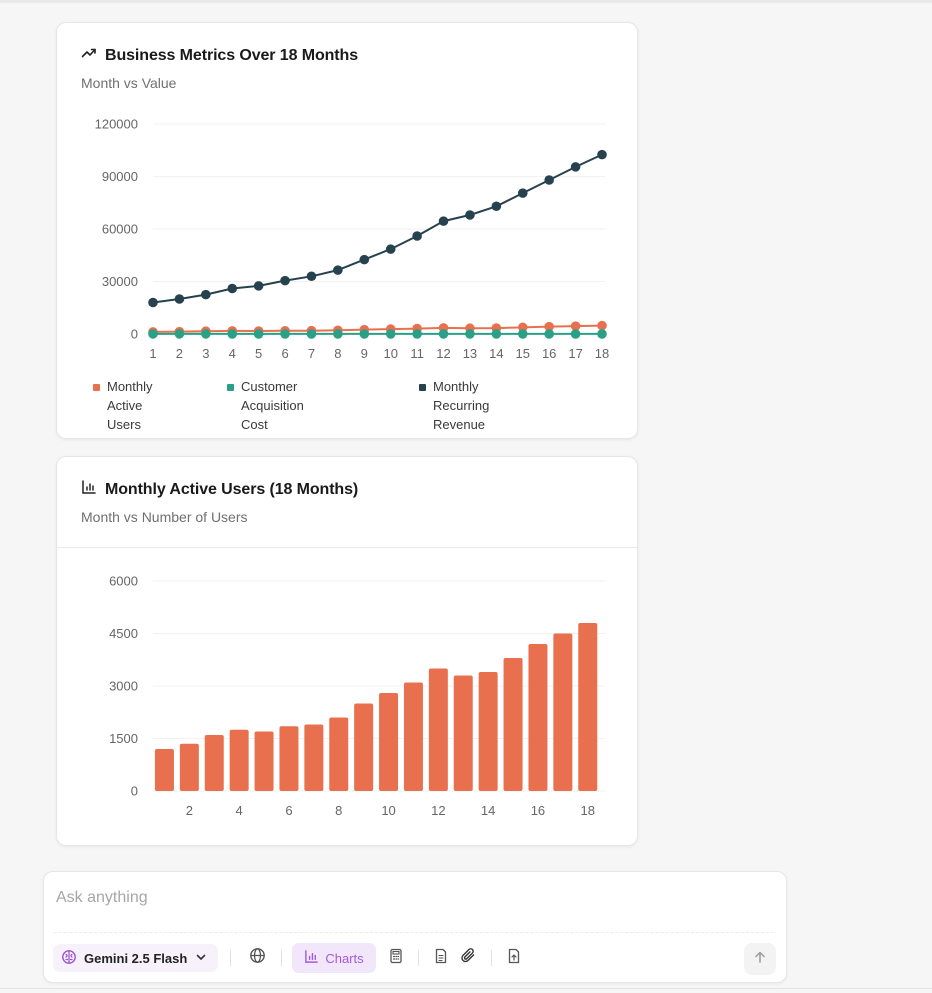  What do you see at coordinates (344, 958) in the screenshot?
I see `charts-label: Charts` at bounding box center [344, 958].